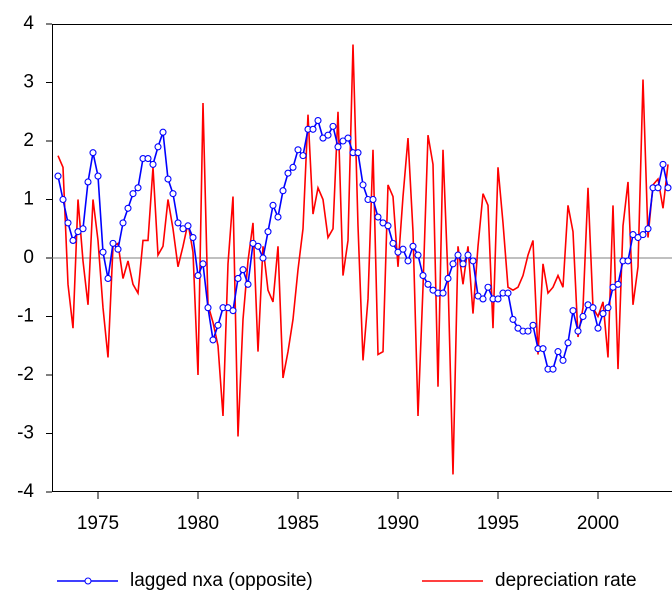 The height and width of the screenshot is (601, 672). What do you see at coordinates (25, 374) in the screenshot?
I see `y-tick-label: -2` at bounding box center [25, 374].